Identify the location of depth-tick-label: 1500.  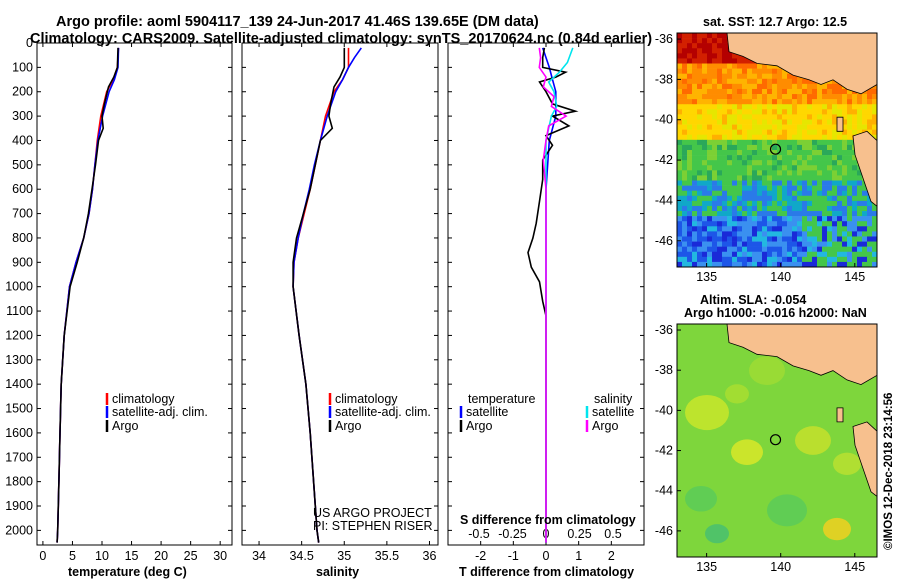
(19, 409).